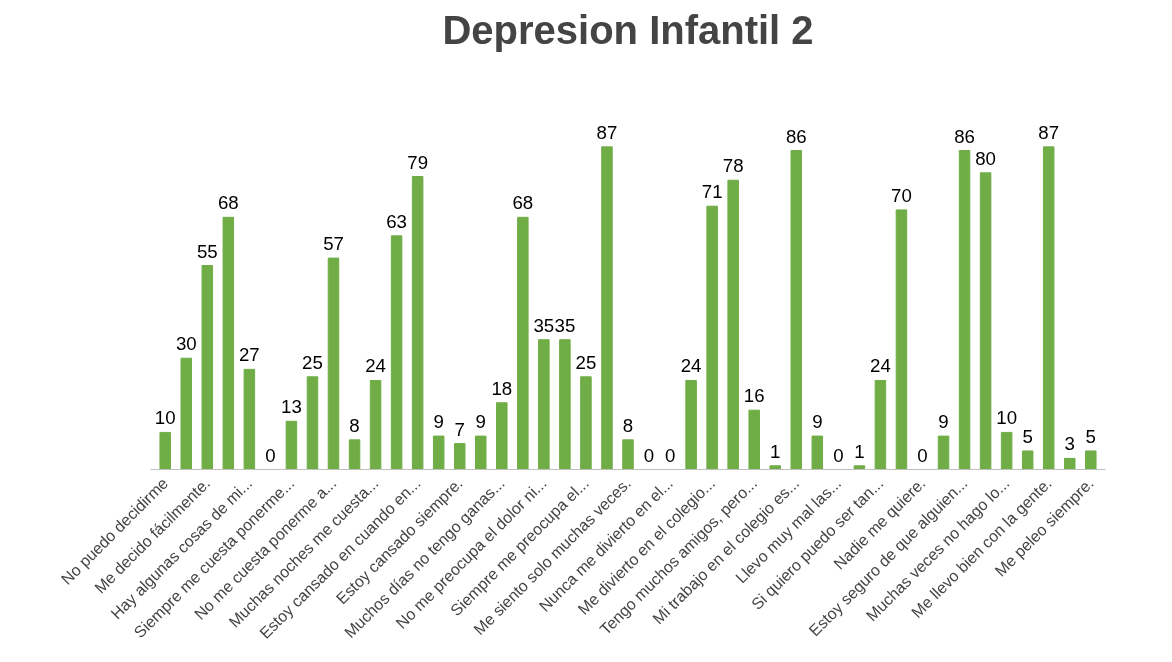  I want to click on data-label: 57, so click(333, 244).